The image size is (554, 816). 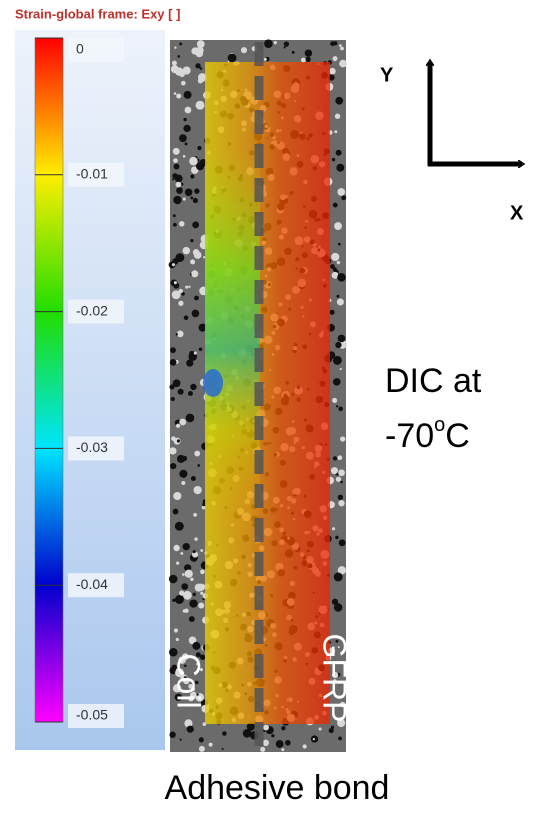 I want to click on temp-sup: o, so click(x=439, y=425).